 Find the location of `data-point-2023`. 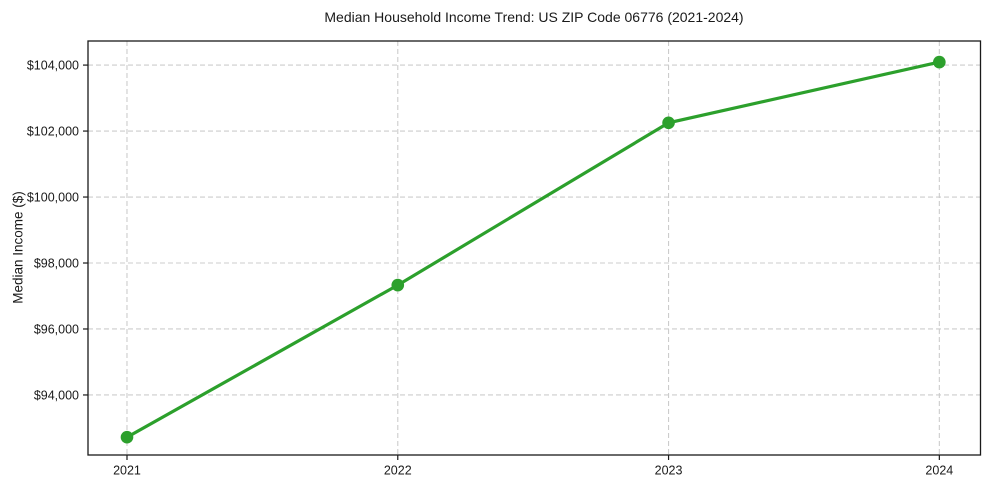

data-point-2023 is located at coordinates (668, 123).